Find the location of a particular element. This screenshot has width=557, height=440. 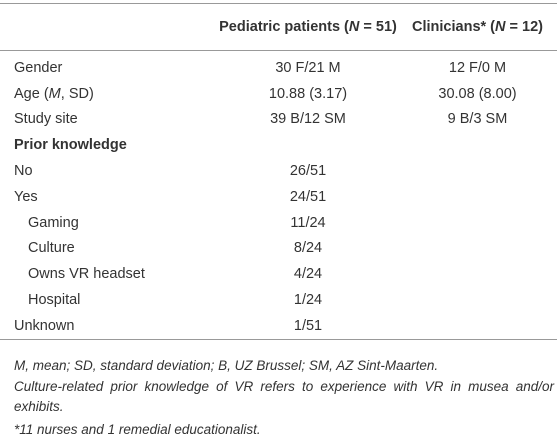

cell: 30.08 (8.00) is located at coordinates (477, 93).